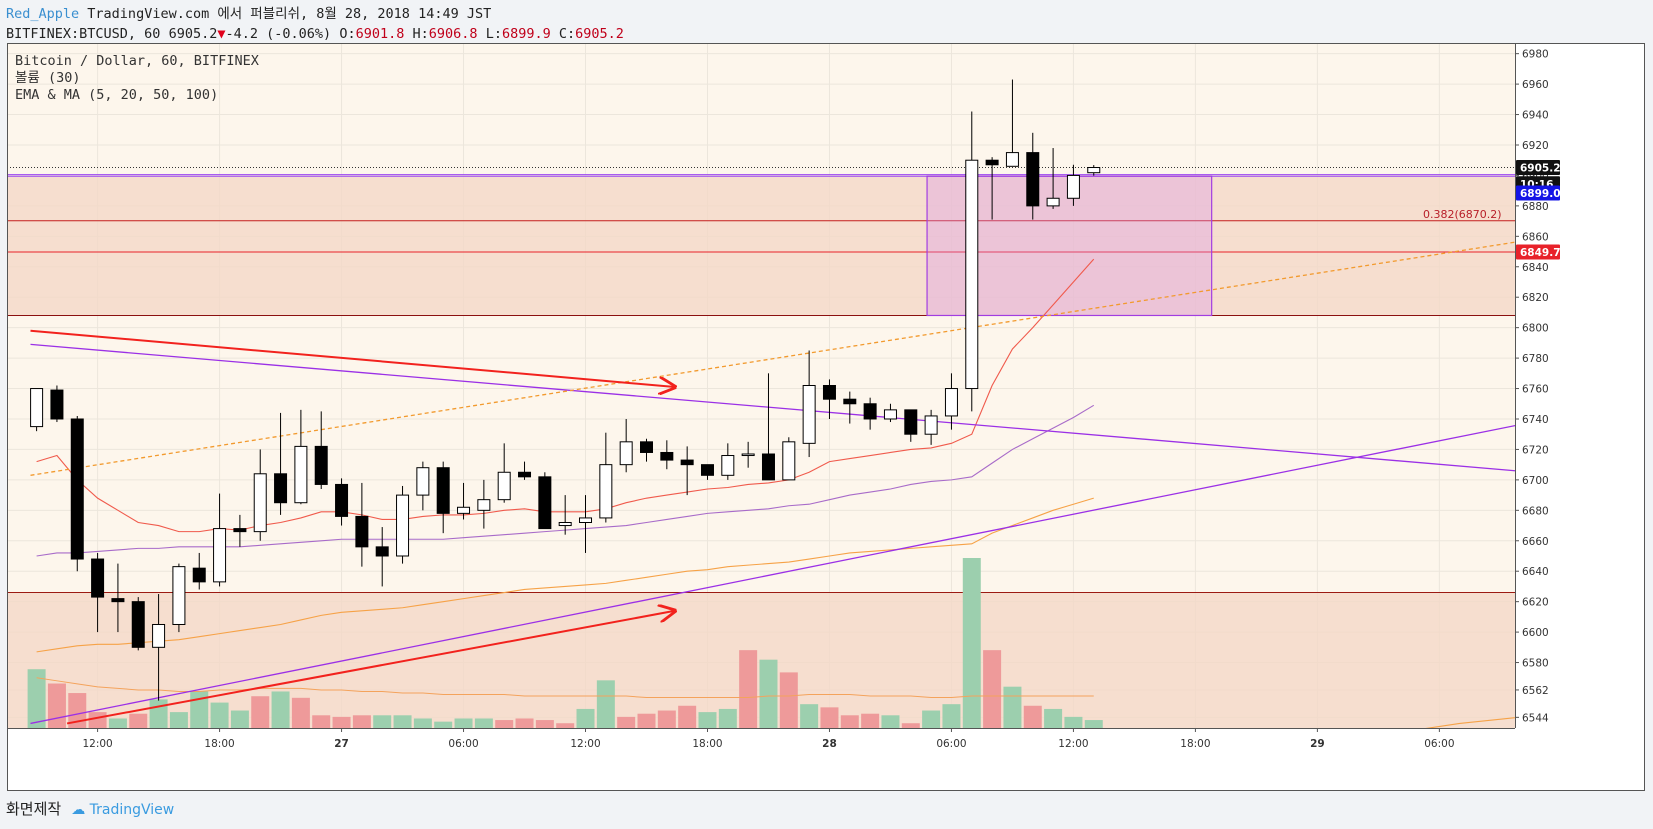 This screenshot has width=1653, height=829. I want to click on price-label-text: 6905.2, so click(1540, 169).